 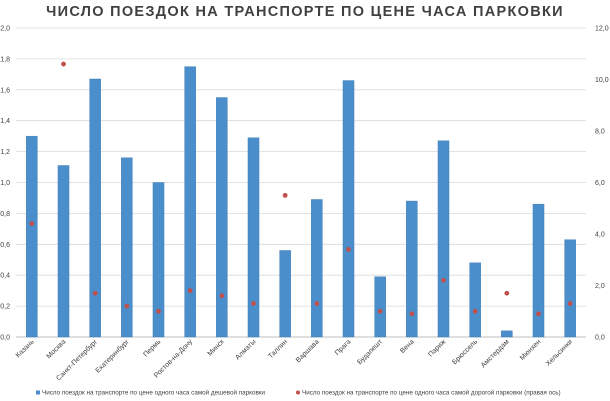 What do you see at coordinates (370, 352) in the screenshot?
I see `x-tick-label: Будапешт` at bounding box center [370, 352].